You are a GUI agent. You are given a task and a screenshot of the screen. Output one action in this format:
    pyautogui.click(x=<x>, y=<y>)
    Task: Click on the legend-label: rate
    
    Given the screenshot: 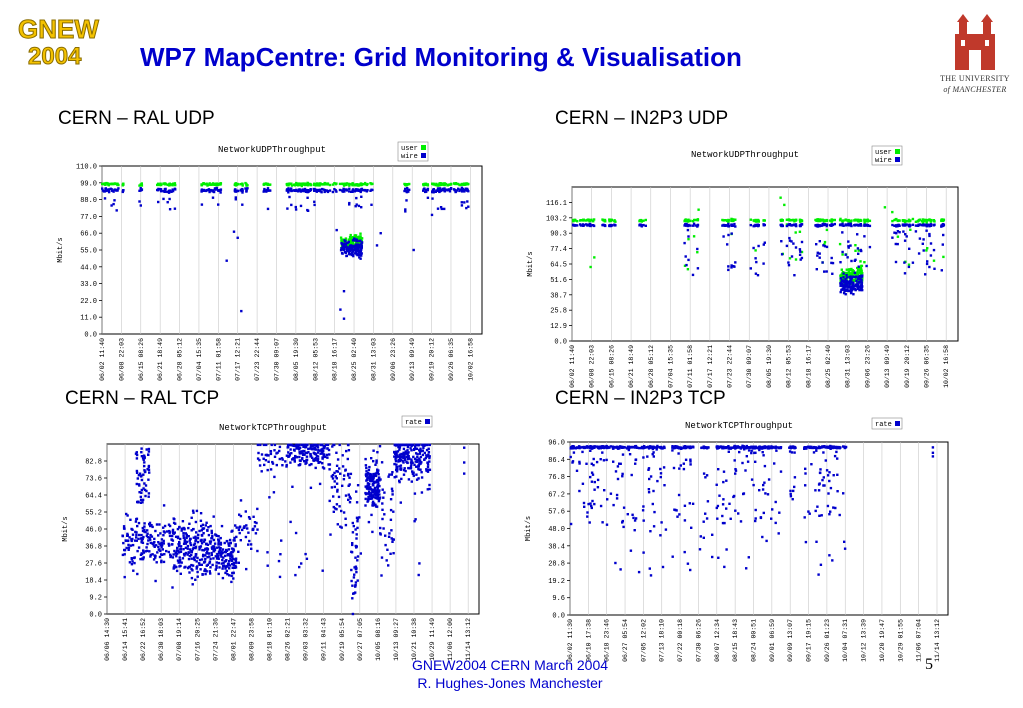 What is the action you would take?
    pyautogui.click(x=413, y=423)
    